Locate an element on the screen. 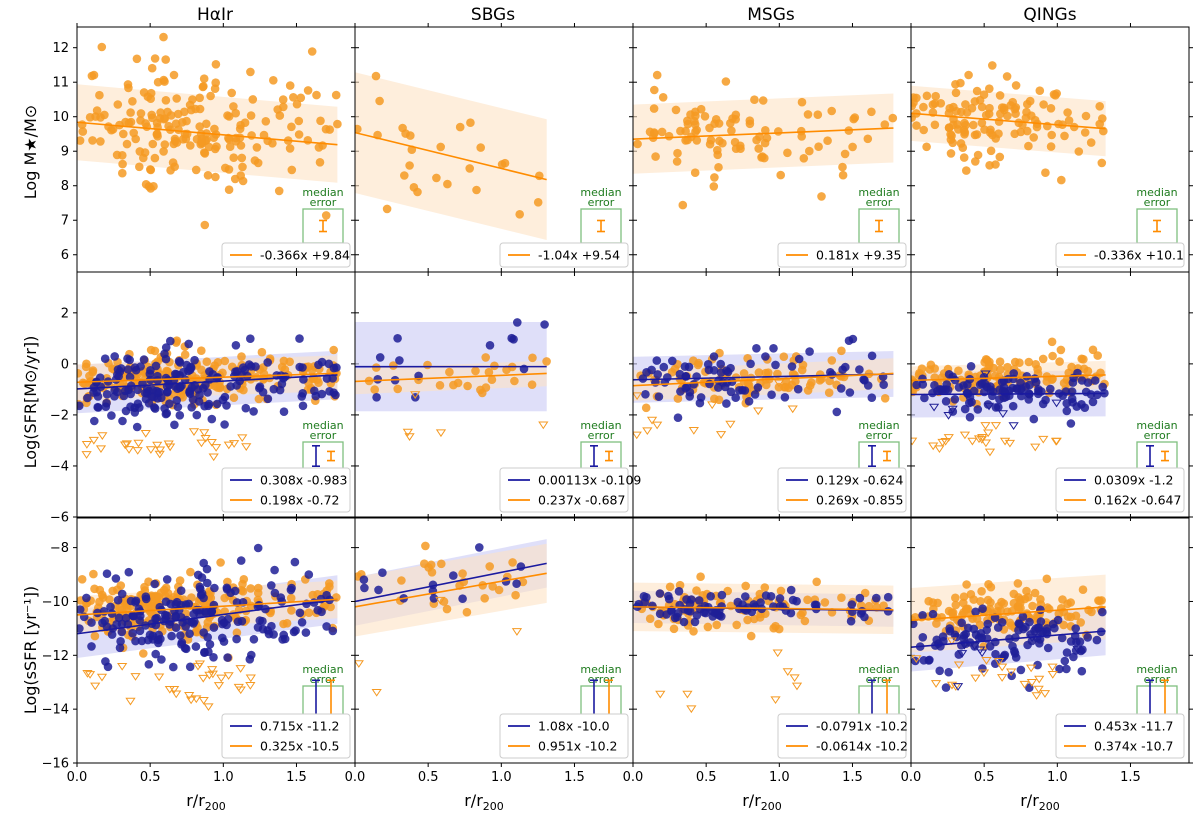 Image resolution: width=1200 pixels, height=818 pixels. x-tick-label: 0.0 is located at coordinates (911, 777).